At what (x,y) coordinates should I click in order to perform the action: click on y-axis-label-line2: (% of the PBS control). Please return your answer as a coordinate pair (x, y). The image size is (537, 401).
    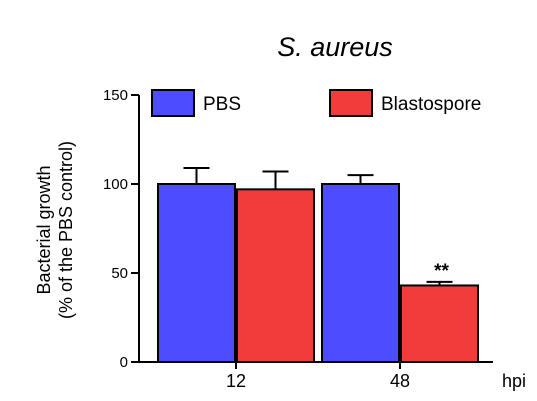
    Looking at the image, I should click on (66, 230).